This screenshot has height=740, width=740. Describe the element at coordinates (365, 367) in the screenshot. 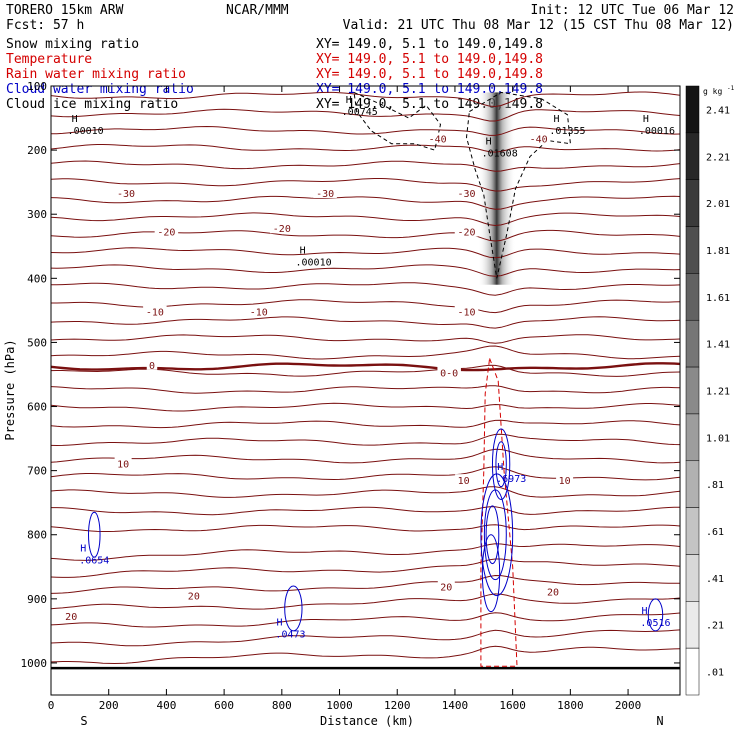

I see `isotherm-zero-line` at that location.